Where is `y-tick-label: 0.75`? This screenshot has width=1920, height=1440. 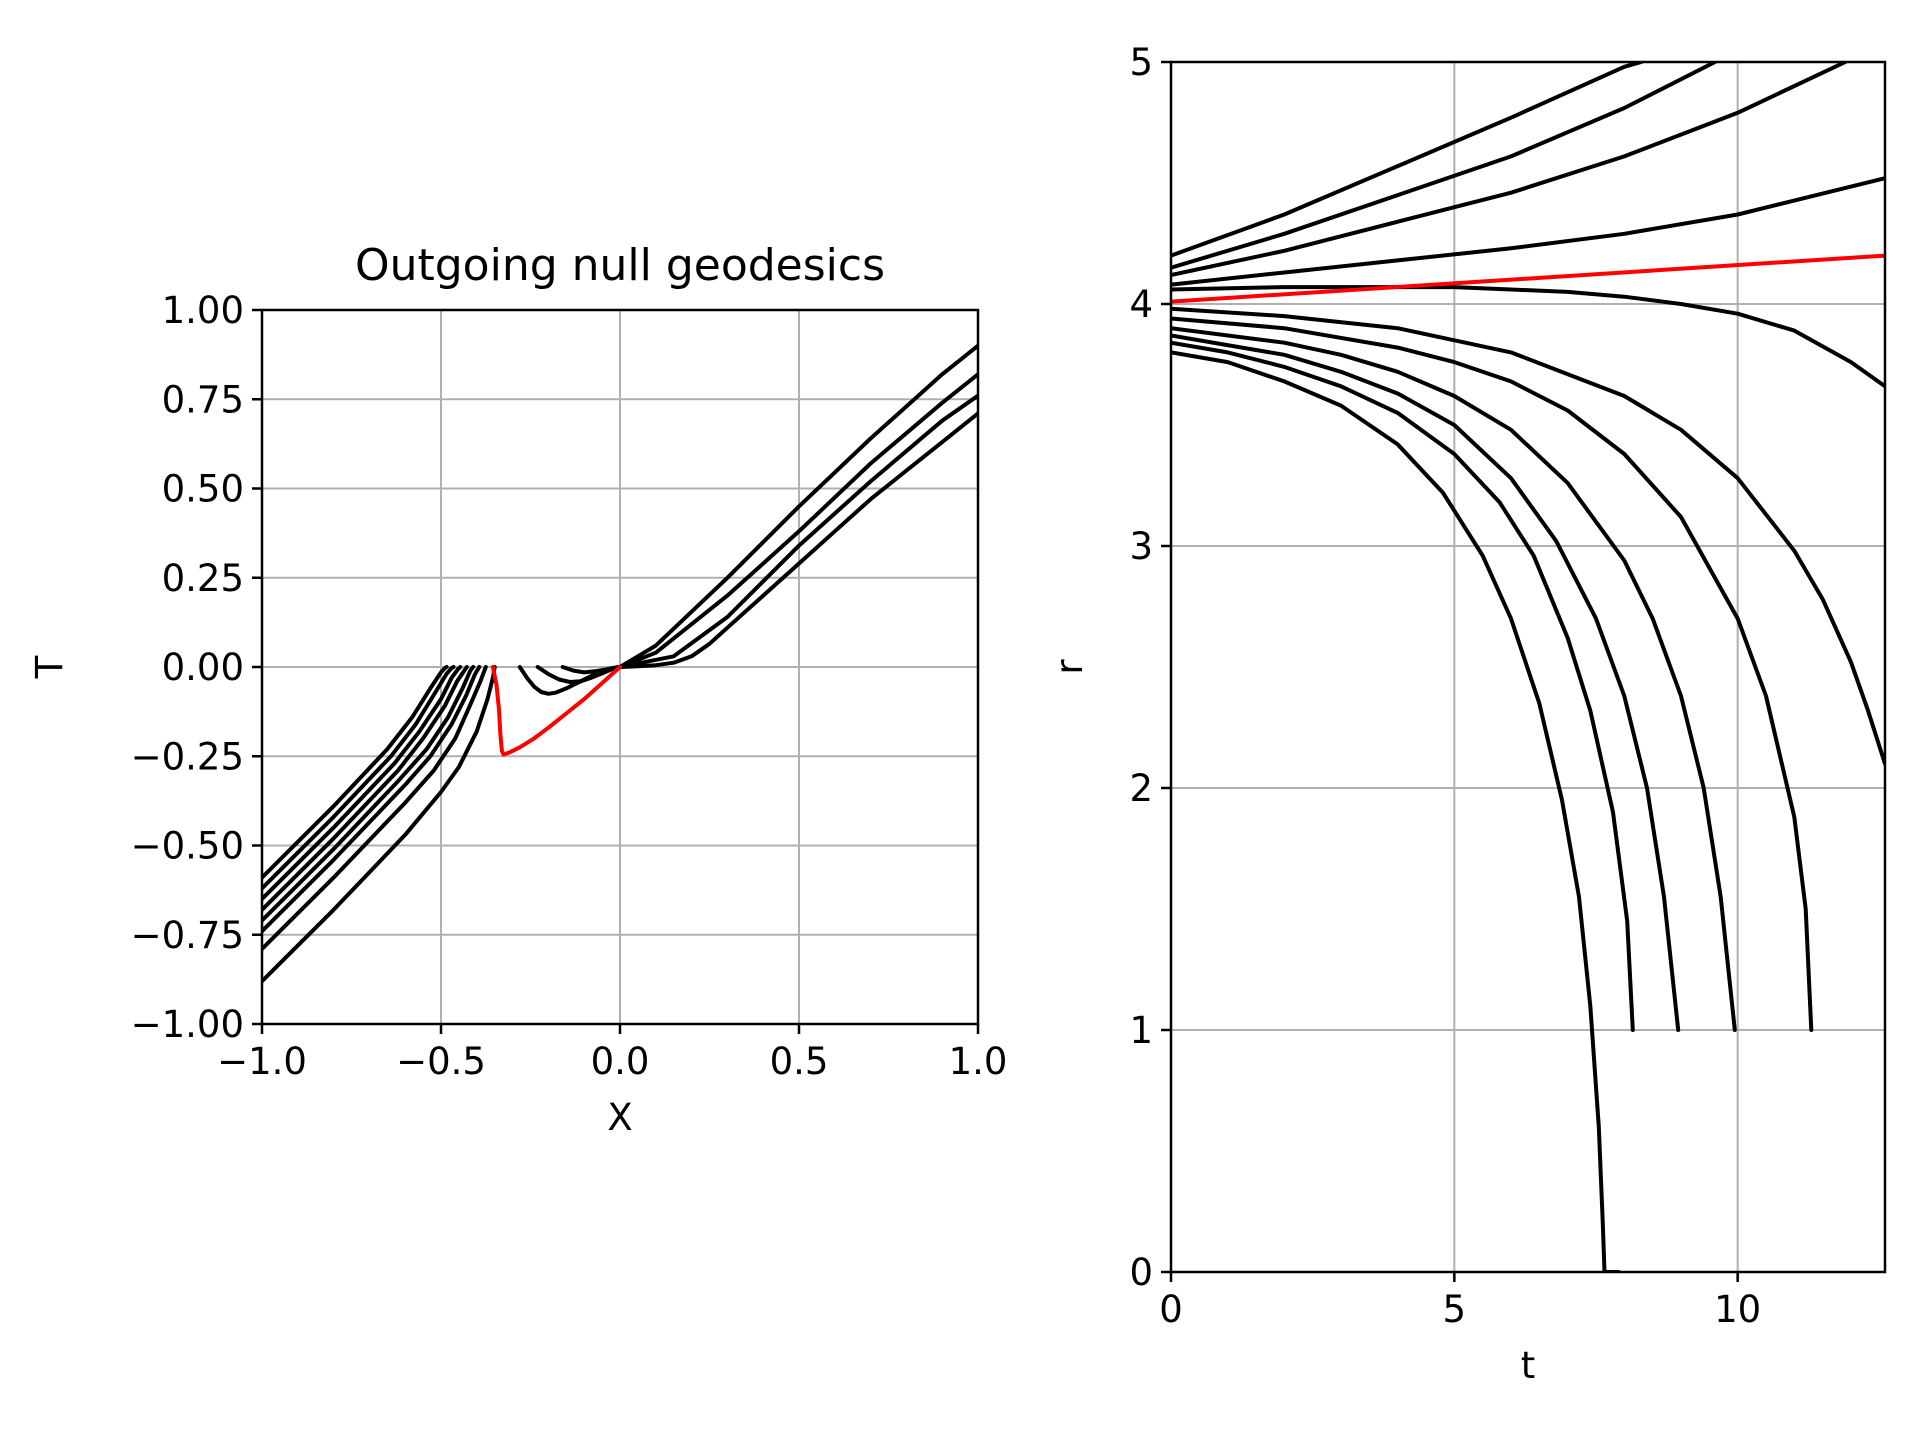
y-tick-label: 0.75 is located at coordinates (203, 399).